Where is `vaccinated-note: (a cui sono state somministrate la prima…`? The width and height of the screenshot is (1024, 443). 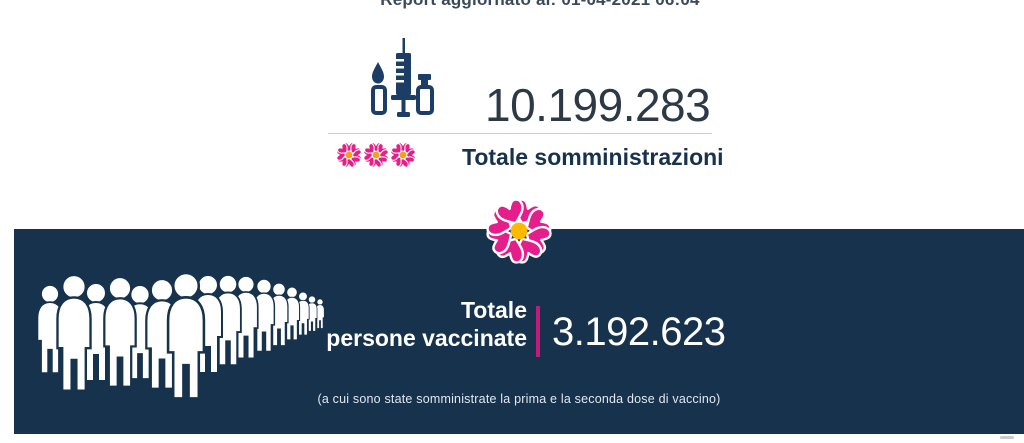 vaccinated-note: (a cui sono state somministrate la prima… is located at coordinates (519, 399).